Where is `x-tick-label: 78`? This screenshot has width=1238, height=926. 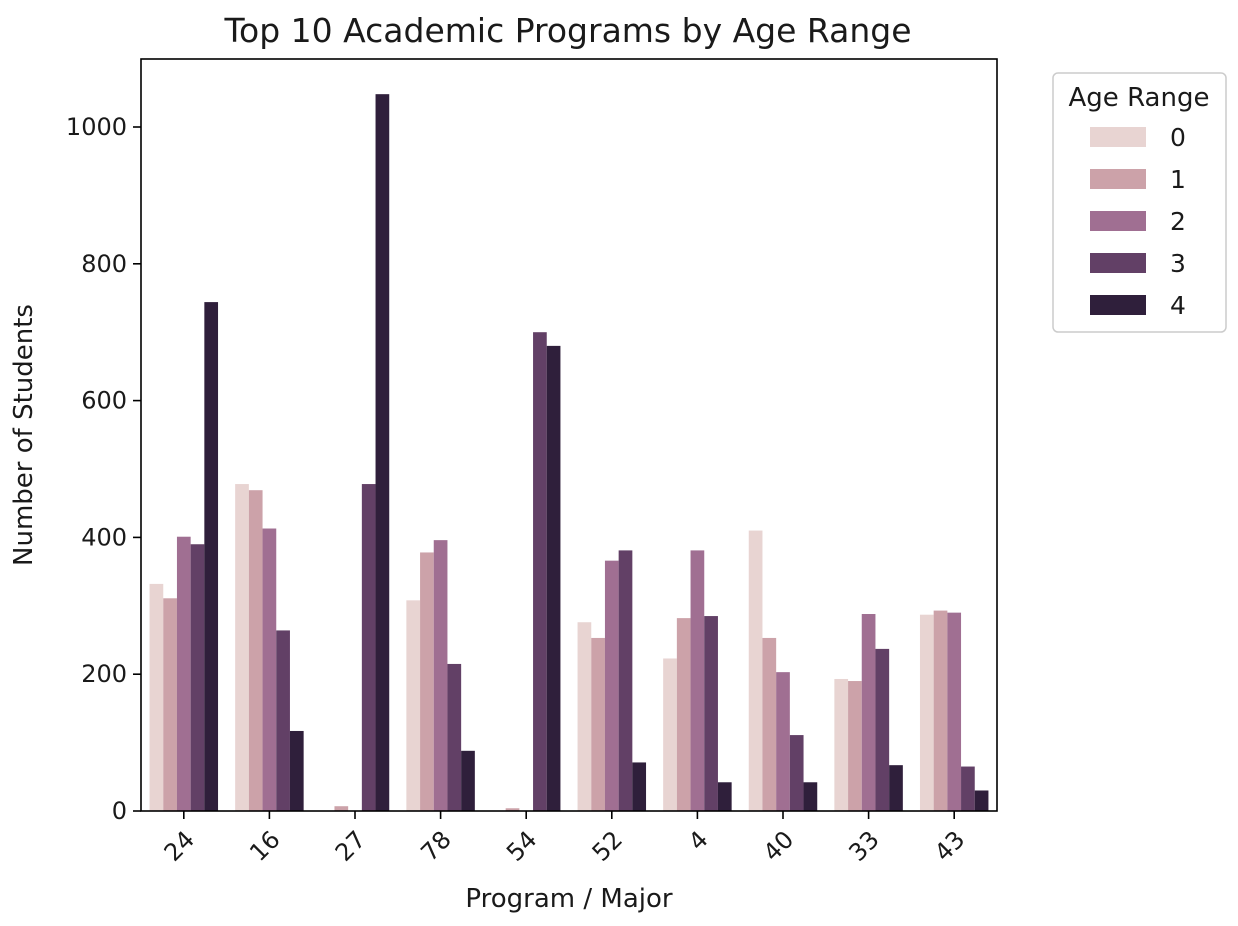 x-tick-label: 78 is located at coordinates (435, 845).